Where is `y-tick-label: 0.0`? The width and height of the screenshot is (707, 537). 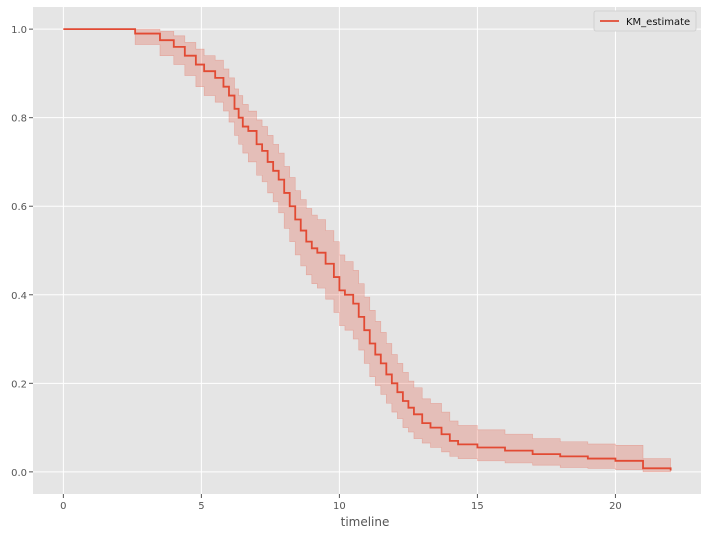 y-tick-label: 0.0 is located at coordinates (19, 473).